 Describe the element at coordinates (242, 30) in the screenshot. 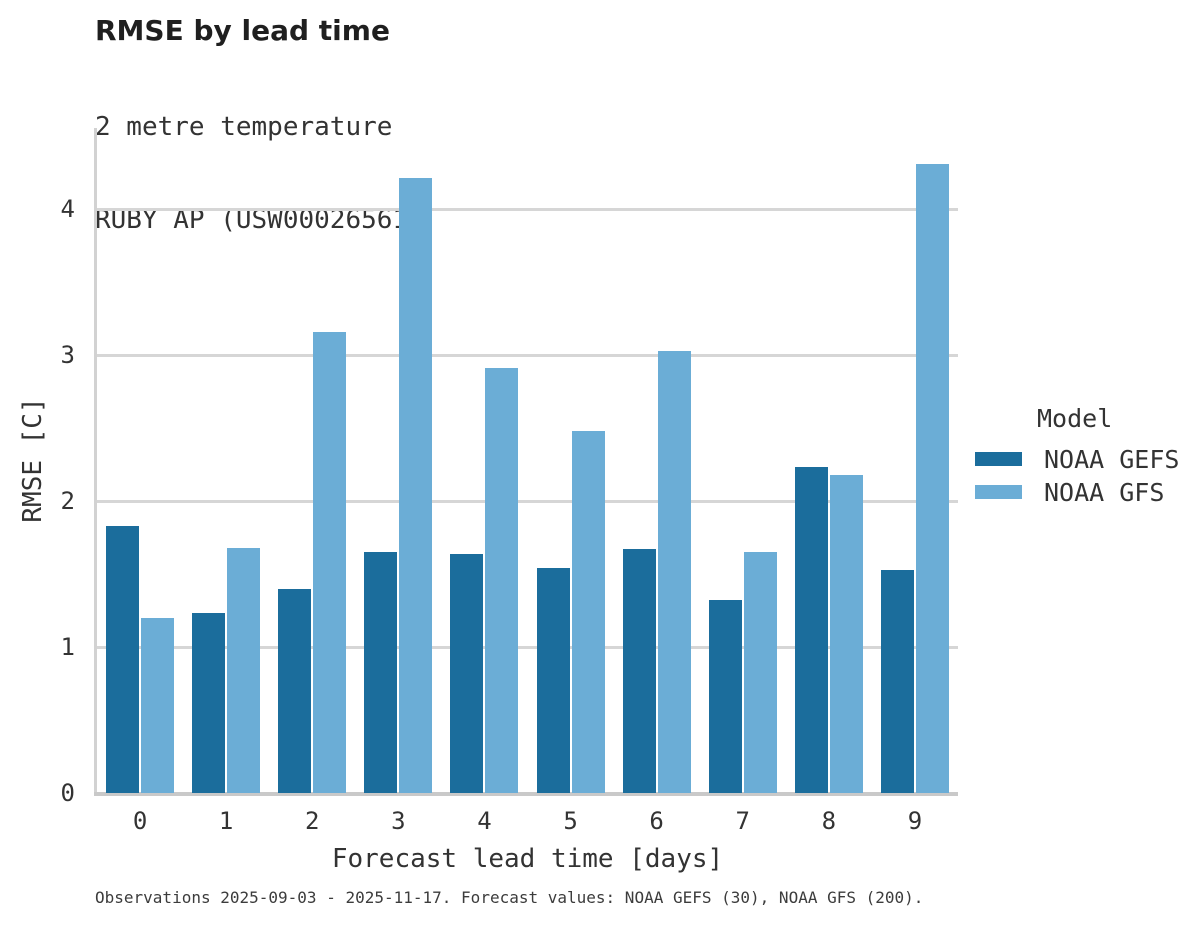

I see `chart-title: RMSE by lead time` at that location.